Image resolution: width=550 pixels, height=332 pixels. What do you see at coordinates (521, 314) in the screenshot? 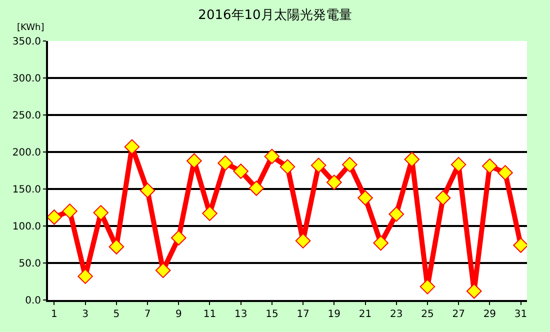
I see `x-tick-label: 31` at bounding box center [521, 314].